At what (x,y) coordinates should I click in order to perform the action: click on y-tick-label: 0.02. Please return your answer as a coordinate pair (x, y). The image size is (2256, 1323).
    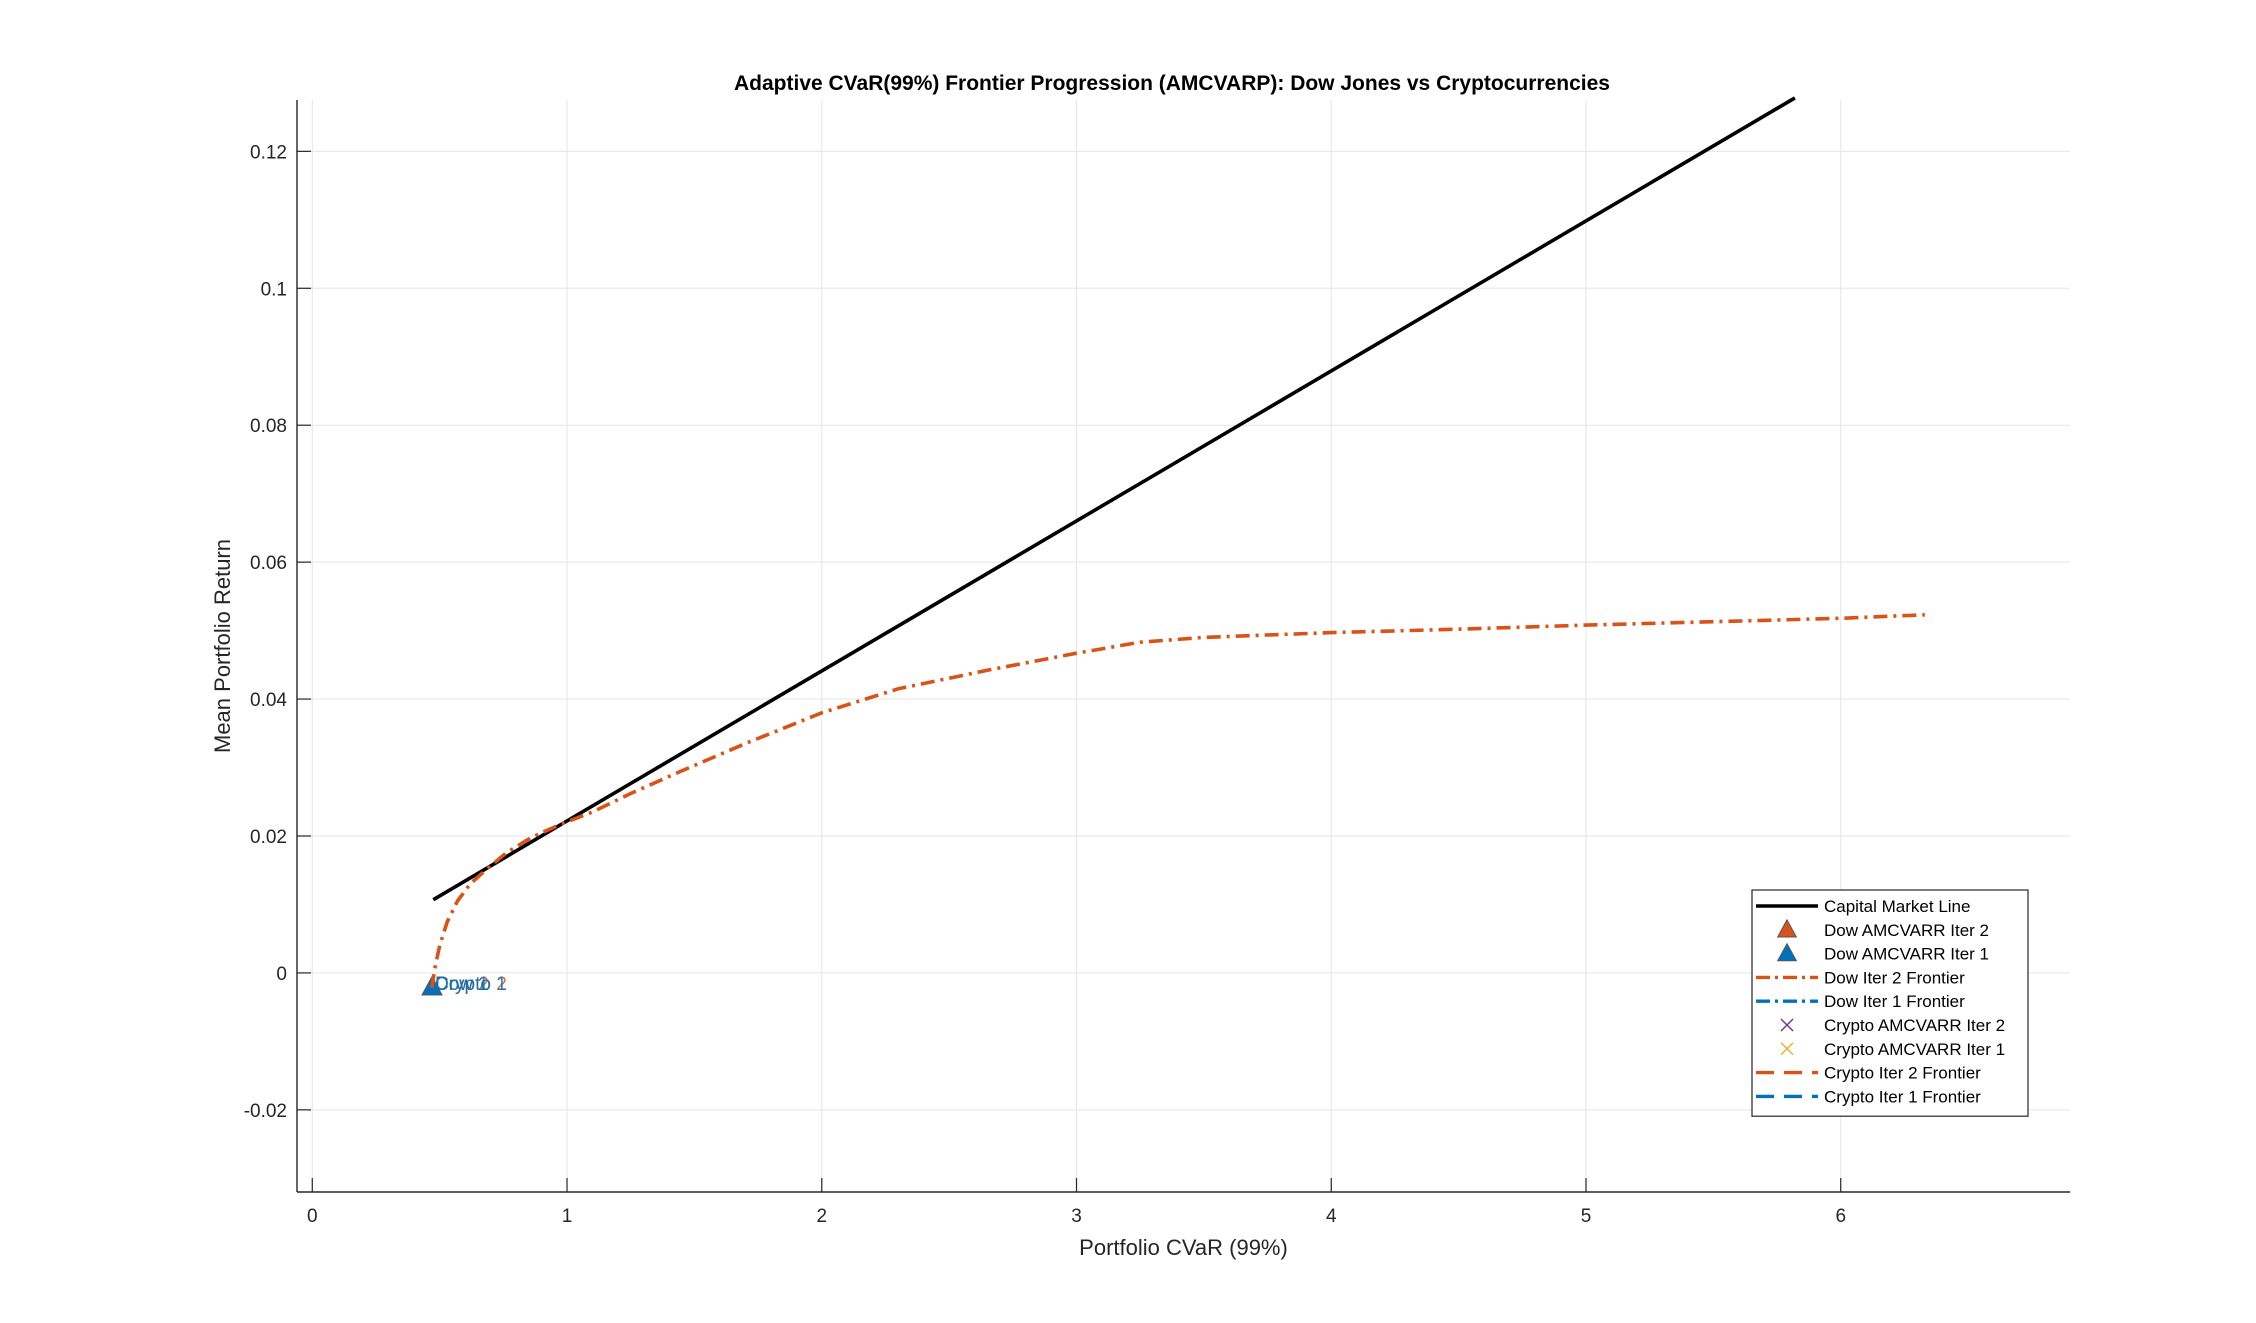
    Looking at the image, I should click on (268, 837).